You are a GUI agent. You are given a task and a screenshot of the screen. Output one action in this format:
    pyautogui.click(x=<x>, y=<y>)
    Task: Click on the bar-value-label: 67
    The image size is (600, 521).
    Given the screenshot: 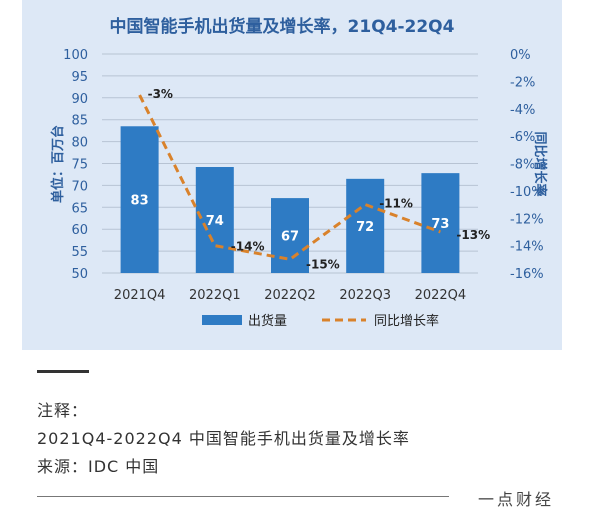 What is the action you would take?
    pyautogui.click(x=290, y=237)
    